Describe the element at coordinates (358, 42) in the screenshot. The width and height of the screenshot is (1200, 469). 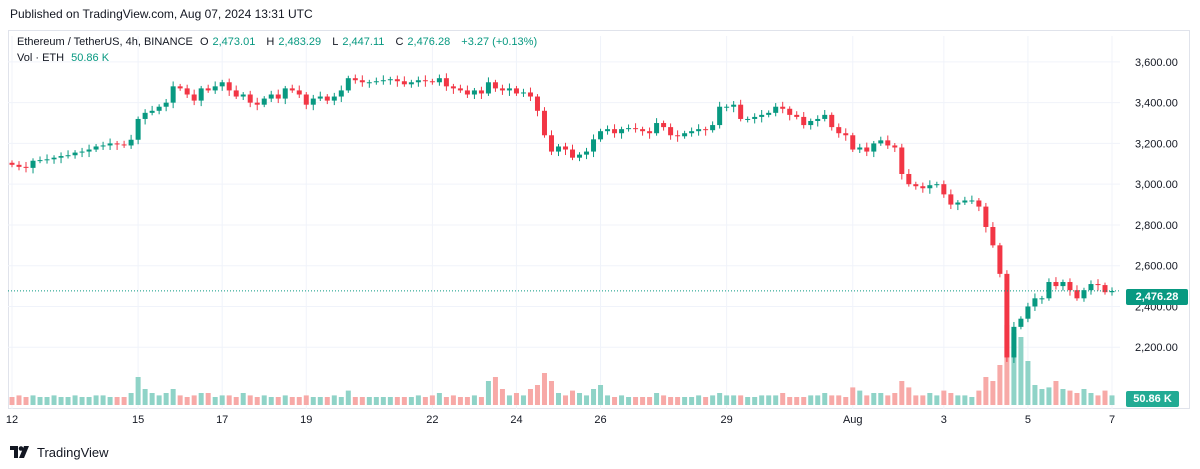
I see `low-value: L 2,447.11` at that location.